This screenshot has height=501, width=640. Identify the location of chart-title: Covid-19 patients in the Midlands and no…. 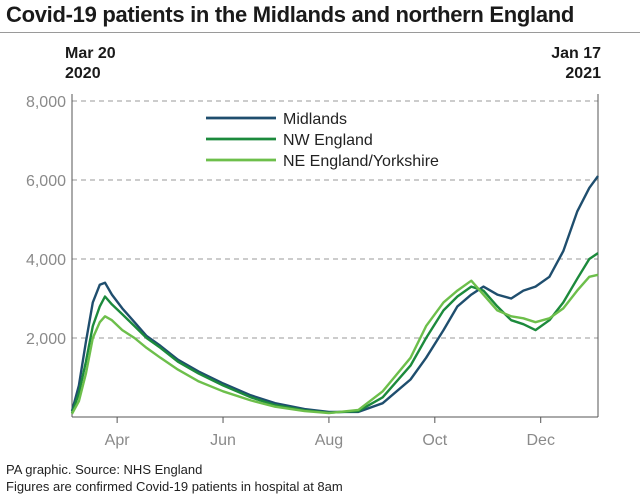
(290, 14).